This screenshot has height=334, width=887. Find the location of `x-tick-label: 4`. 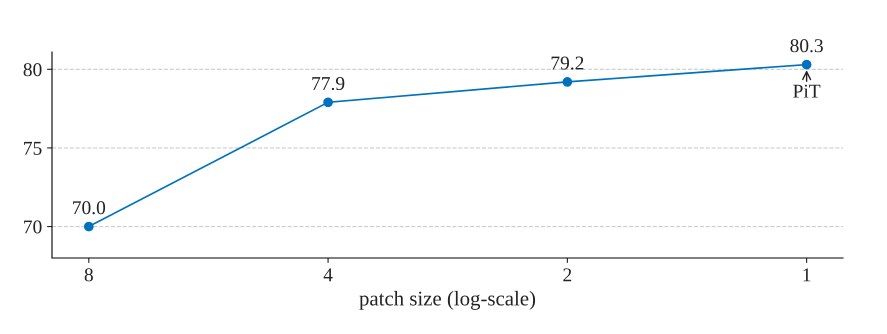

x-tick-label: 4 is located at coordinates (328, 275).